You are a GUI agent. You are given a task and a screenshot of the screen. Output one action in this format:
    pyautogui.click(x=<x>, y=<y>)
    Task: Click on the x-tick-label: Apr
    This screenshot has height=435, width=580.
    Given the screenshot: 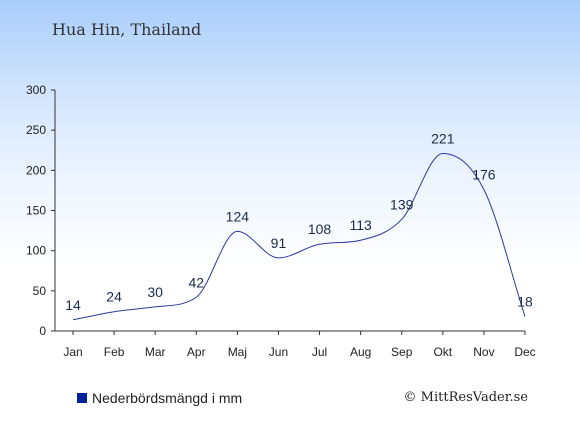 What is the action you would take?
    pyautogui.click(x=196, y=352)
    